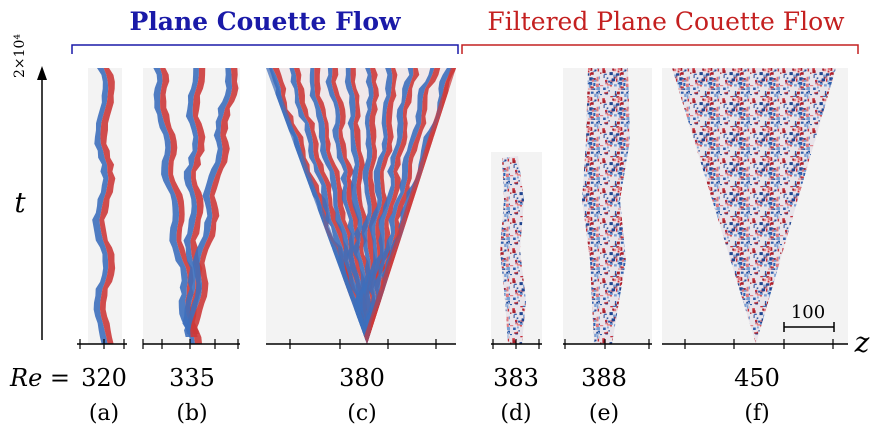 The height and width of the screenshot is (428, 872). I want to click on panel-label: (b), so click(191, 413).